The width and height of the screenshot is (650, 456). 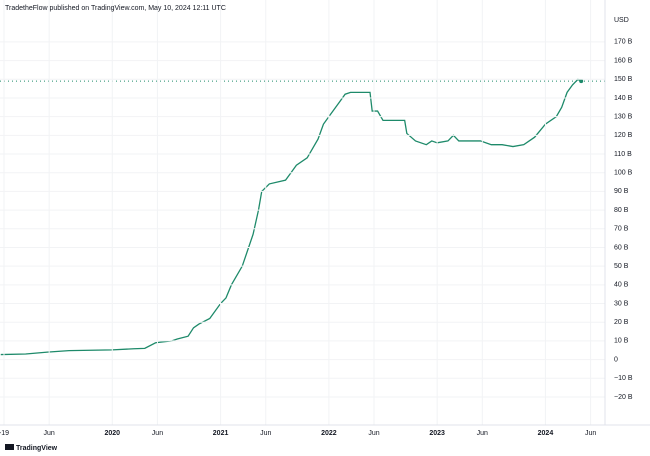 What do you see at coordinates (623, 378) in the screenshot?
I see `y-tick-label: −10 B` at bounding box center [623, 378].